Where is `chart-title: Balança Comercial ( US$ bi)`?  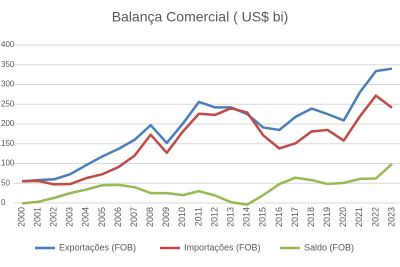
chart-title: Balança Comercial ( US$ bi) is located at coordinates (200, 17).